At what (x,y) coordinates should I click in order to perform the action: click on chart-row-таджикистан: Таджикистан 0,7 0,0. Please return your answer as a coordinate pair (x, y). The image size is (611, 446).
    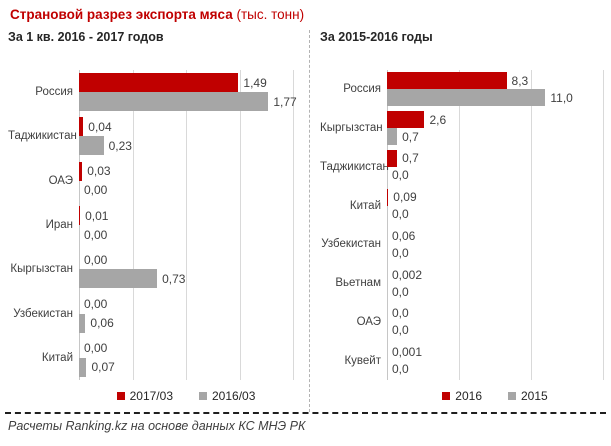
    Looking at the image, I should click on (461, 167).